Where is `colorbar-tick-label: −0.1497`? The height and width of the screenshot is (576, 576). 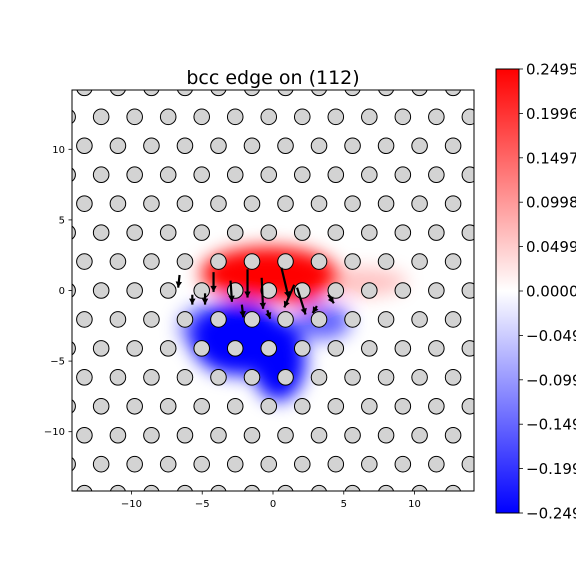 colorbar-tick-label: −0.1497 is located at coordinates (551, 425).